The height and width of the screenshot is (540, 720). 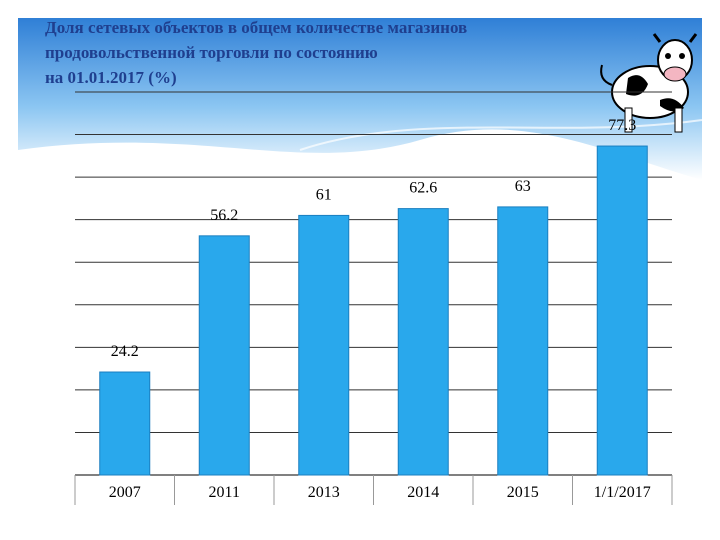 I want to click on data-label: 24.2, so click(x=125, y=351).